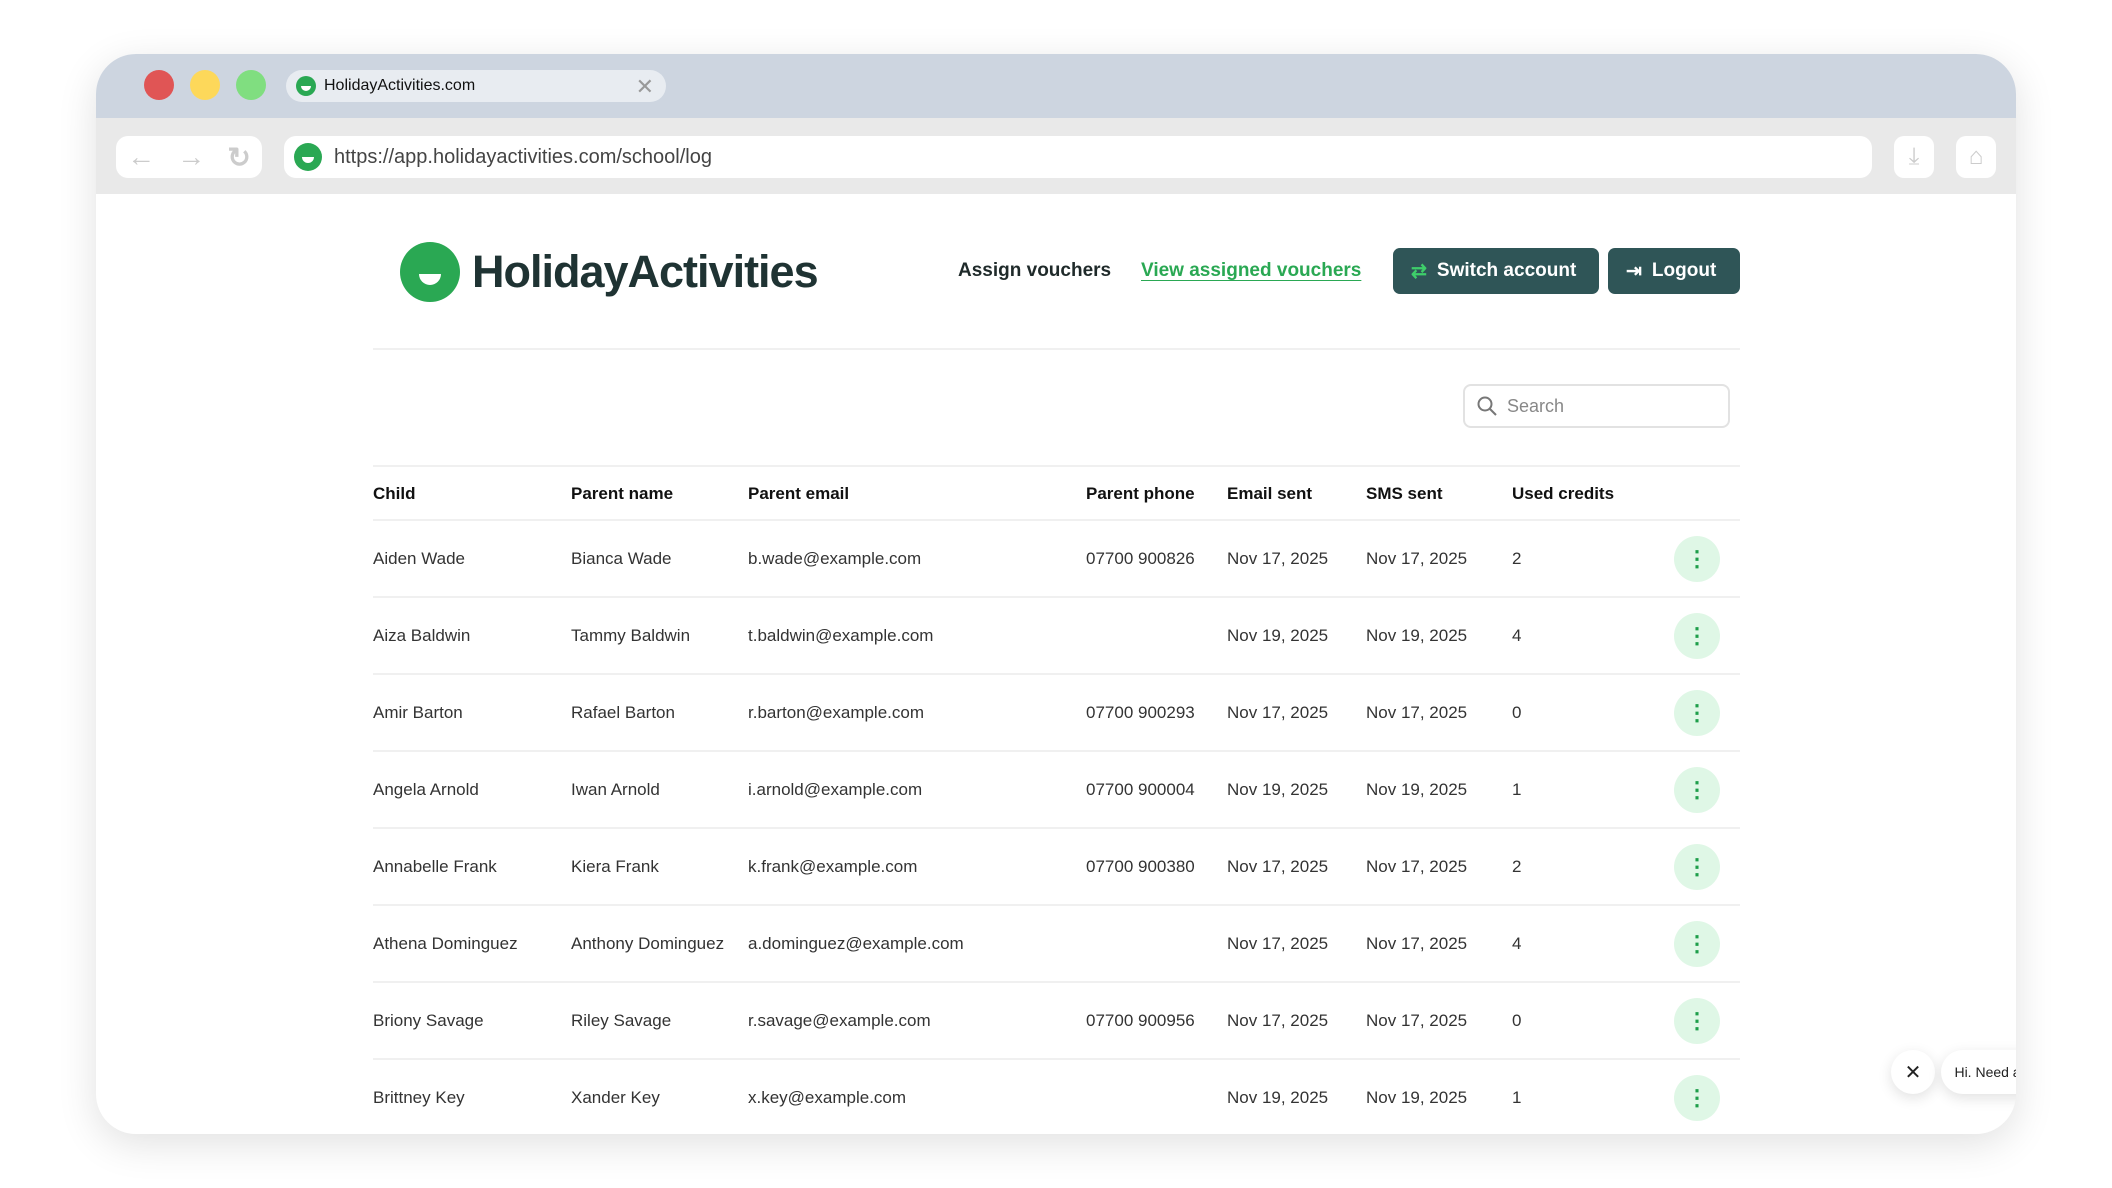  Describe the element at coordinates (615, 1097) in the screenshot. I see `table-cell: Xander Key` at that location.